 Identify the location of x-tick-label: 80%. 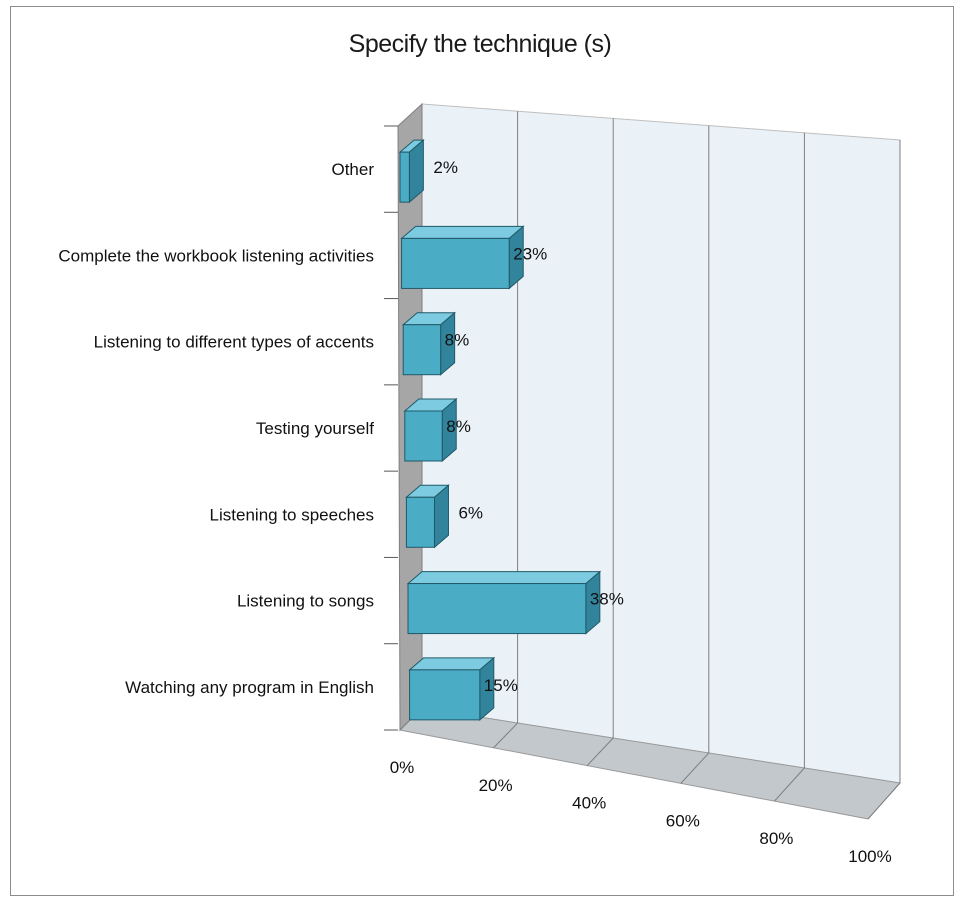
(776, 838).